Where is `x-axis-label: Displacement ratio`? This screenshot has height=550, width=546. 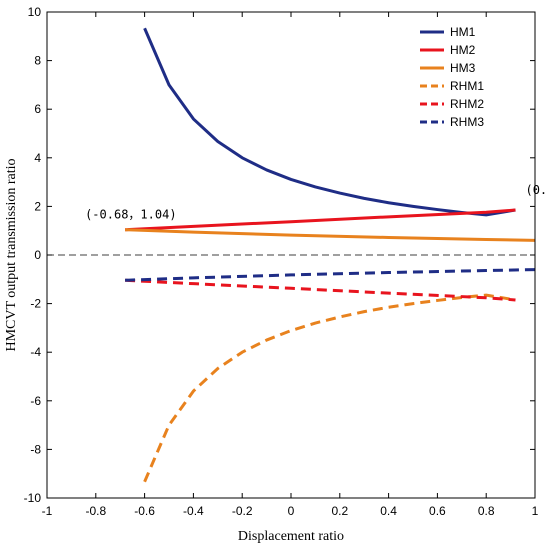
x-axis-label: Displacement ratio is located at coordinates (291, 536).